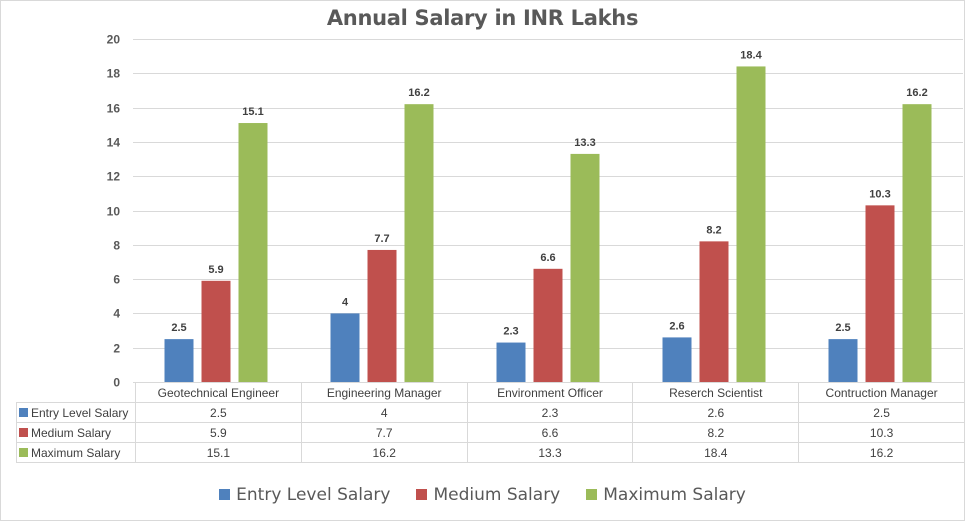 The height and width of the screenshot is (521, 965). Describe the element at coordinates (482, 18) in the screenshot. I see `chart-title: Annual Salary in INR Lakhs` at that location.